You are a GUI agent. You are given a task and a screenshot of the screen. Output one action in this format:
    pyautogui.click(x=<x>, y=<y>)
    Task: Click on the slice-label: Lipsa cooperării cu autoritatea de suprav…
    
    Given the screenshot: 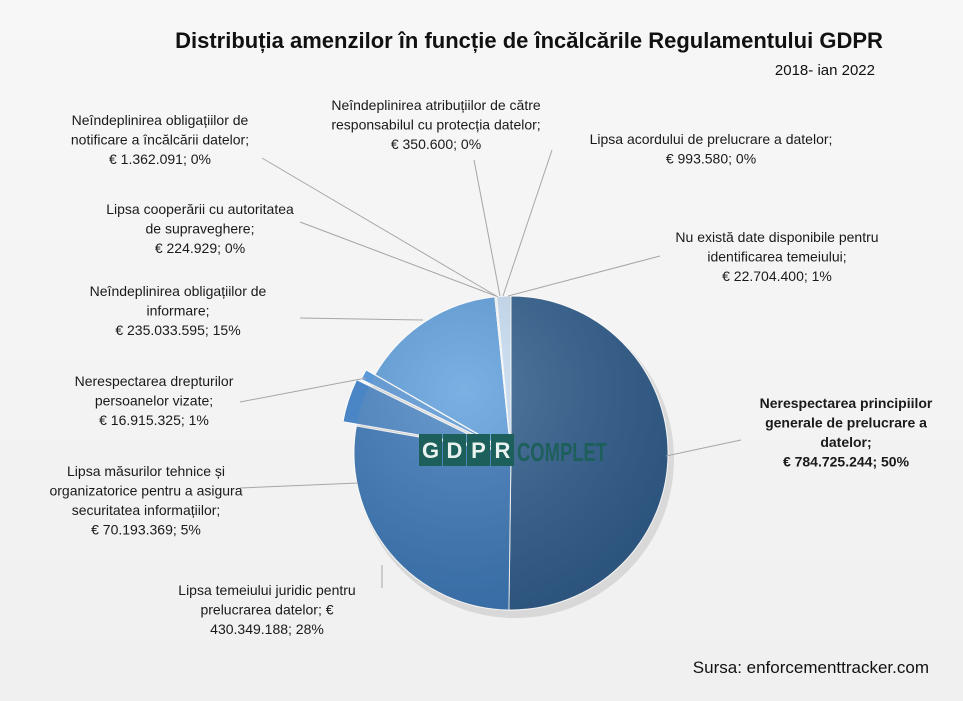 What is the action you would take?
    pyautogui.click(x=200, y=228)
    